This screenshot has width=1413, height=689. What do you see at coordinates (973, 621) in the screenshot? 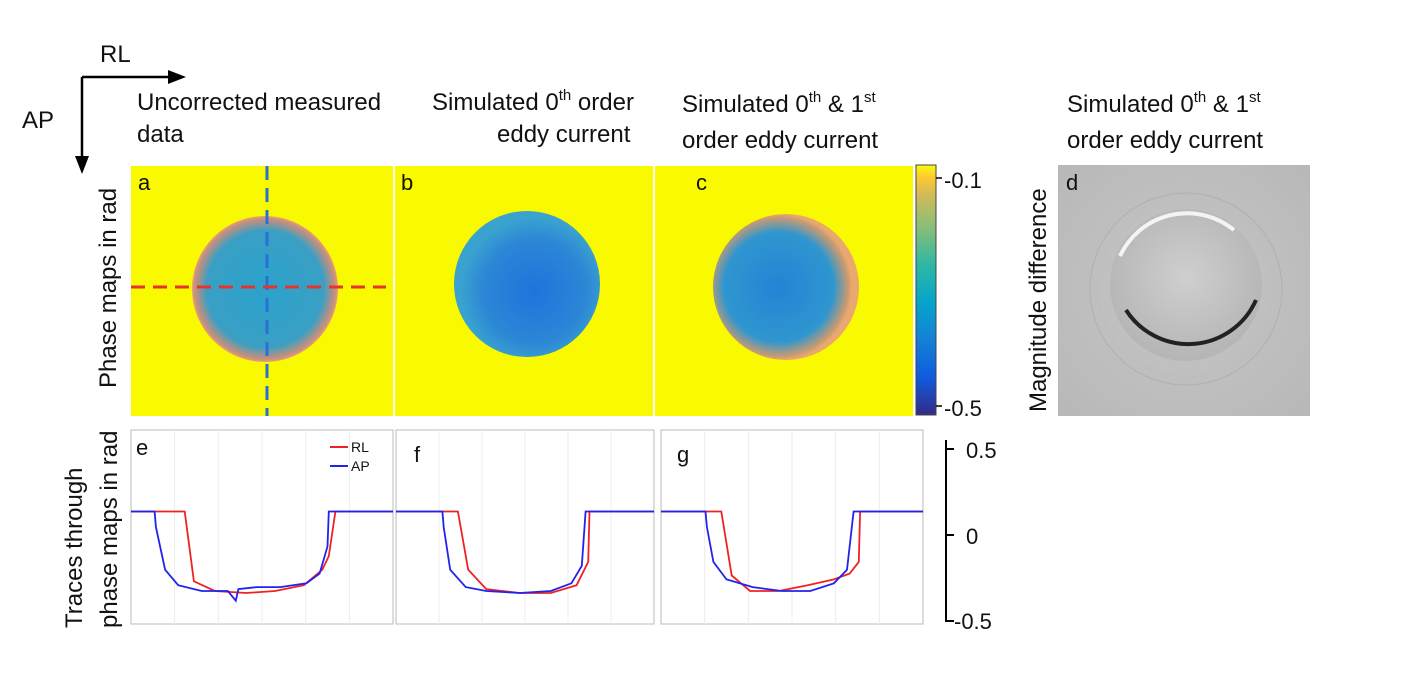
I see `trace-ytick-bottom: -0.5` at bounding box center [973, 621].